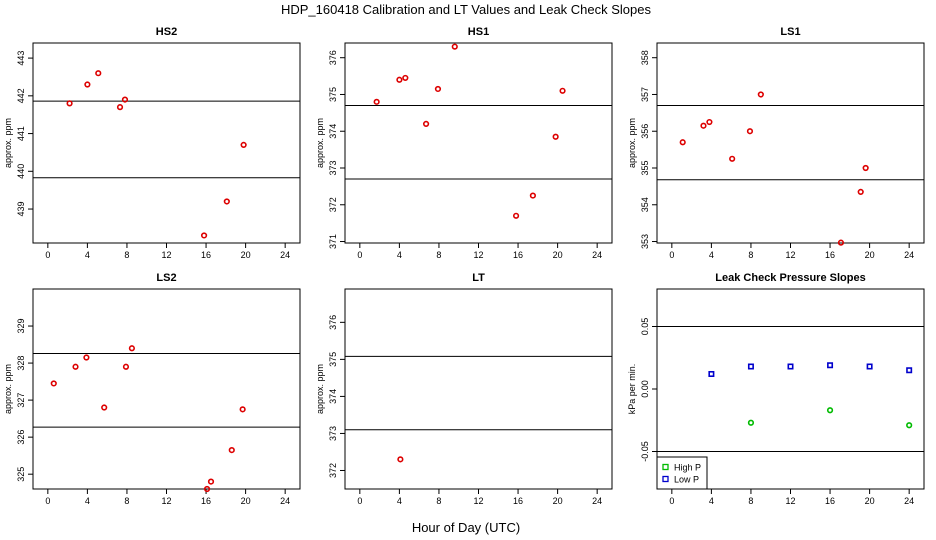 This screenshot has height=540, width=936. What do you see at coordinates (790, 32) in the screenshot?
I see `panel-title-ls1: LS1` at bounding box center [790, 32].